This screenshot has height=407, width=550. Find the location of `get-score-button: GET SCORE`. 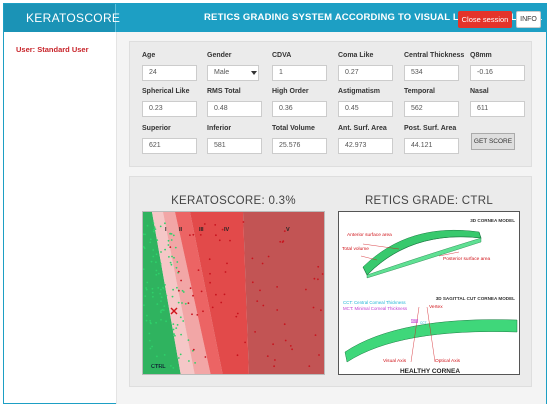

get-score-button: GET SCORE is located at coordinates (493, 141).